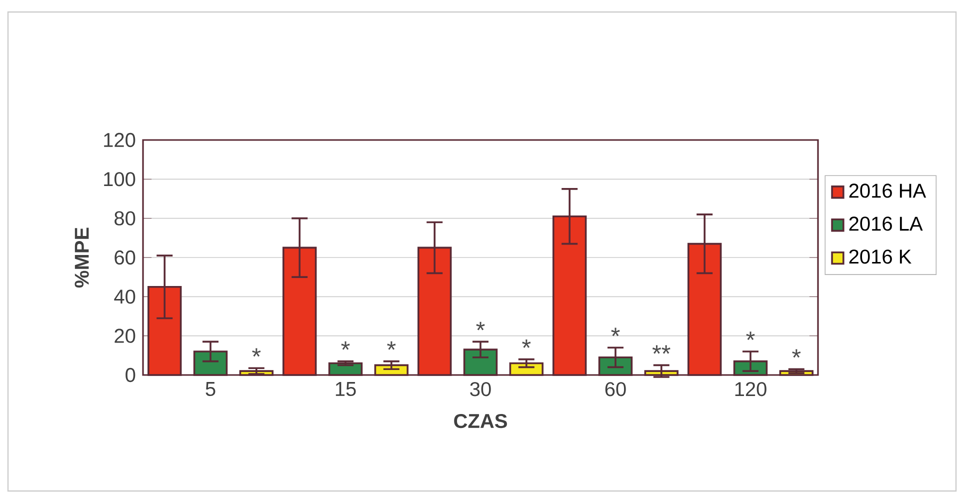 This screenshot has width=960, height=495. I want to click on y-axis-title: %MPE, so click(81, 258).